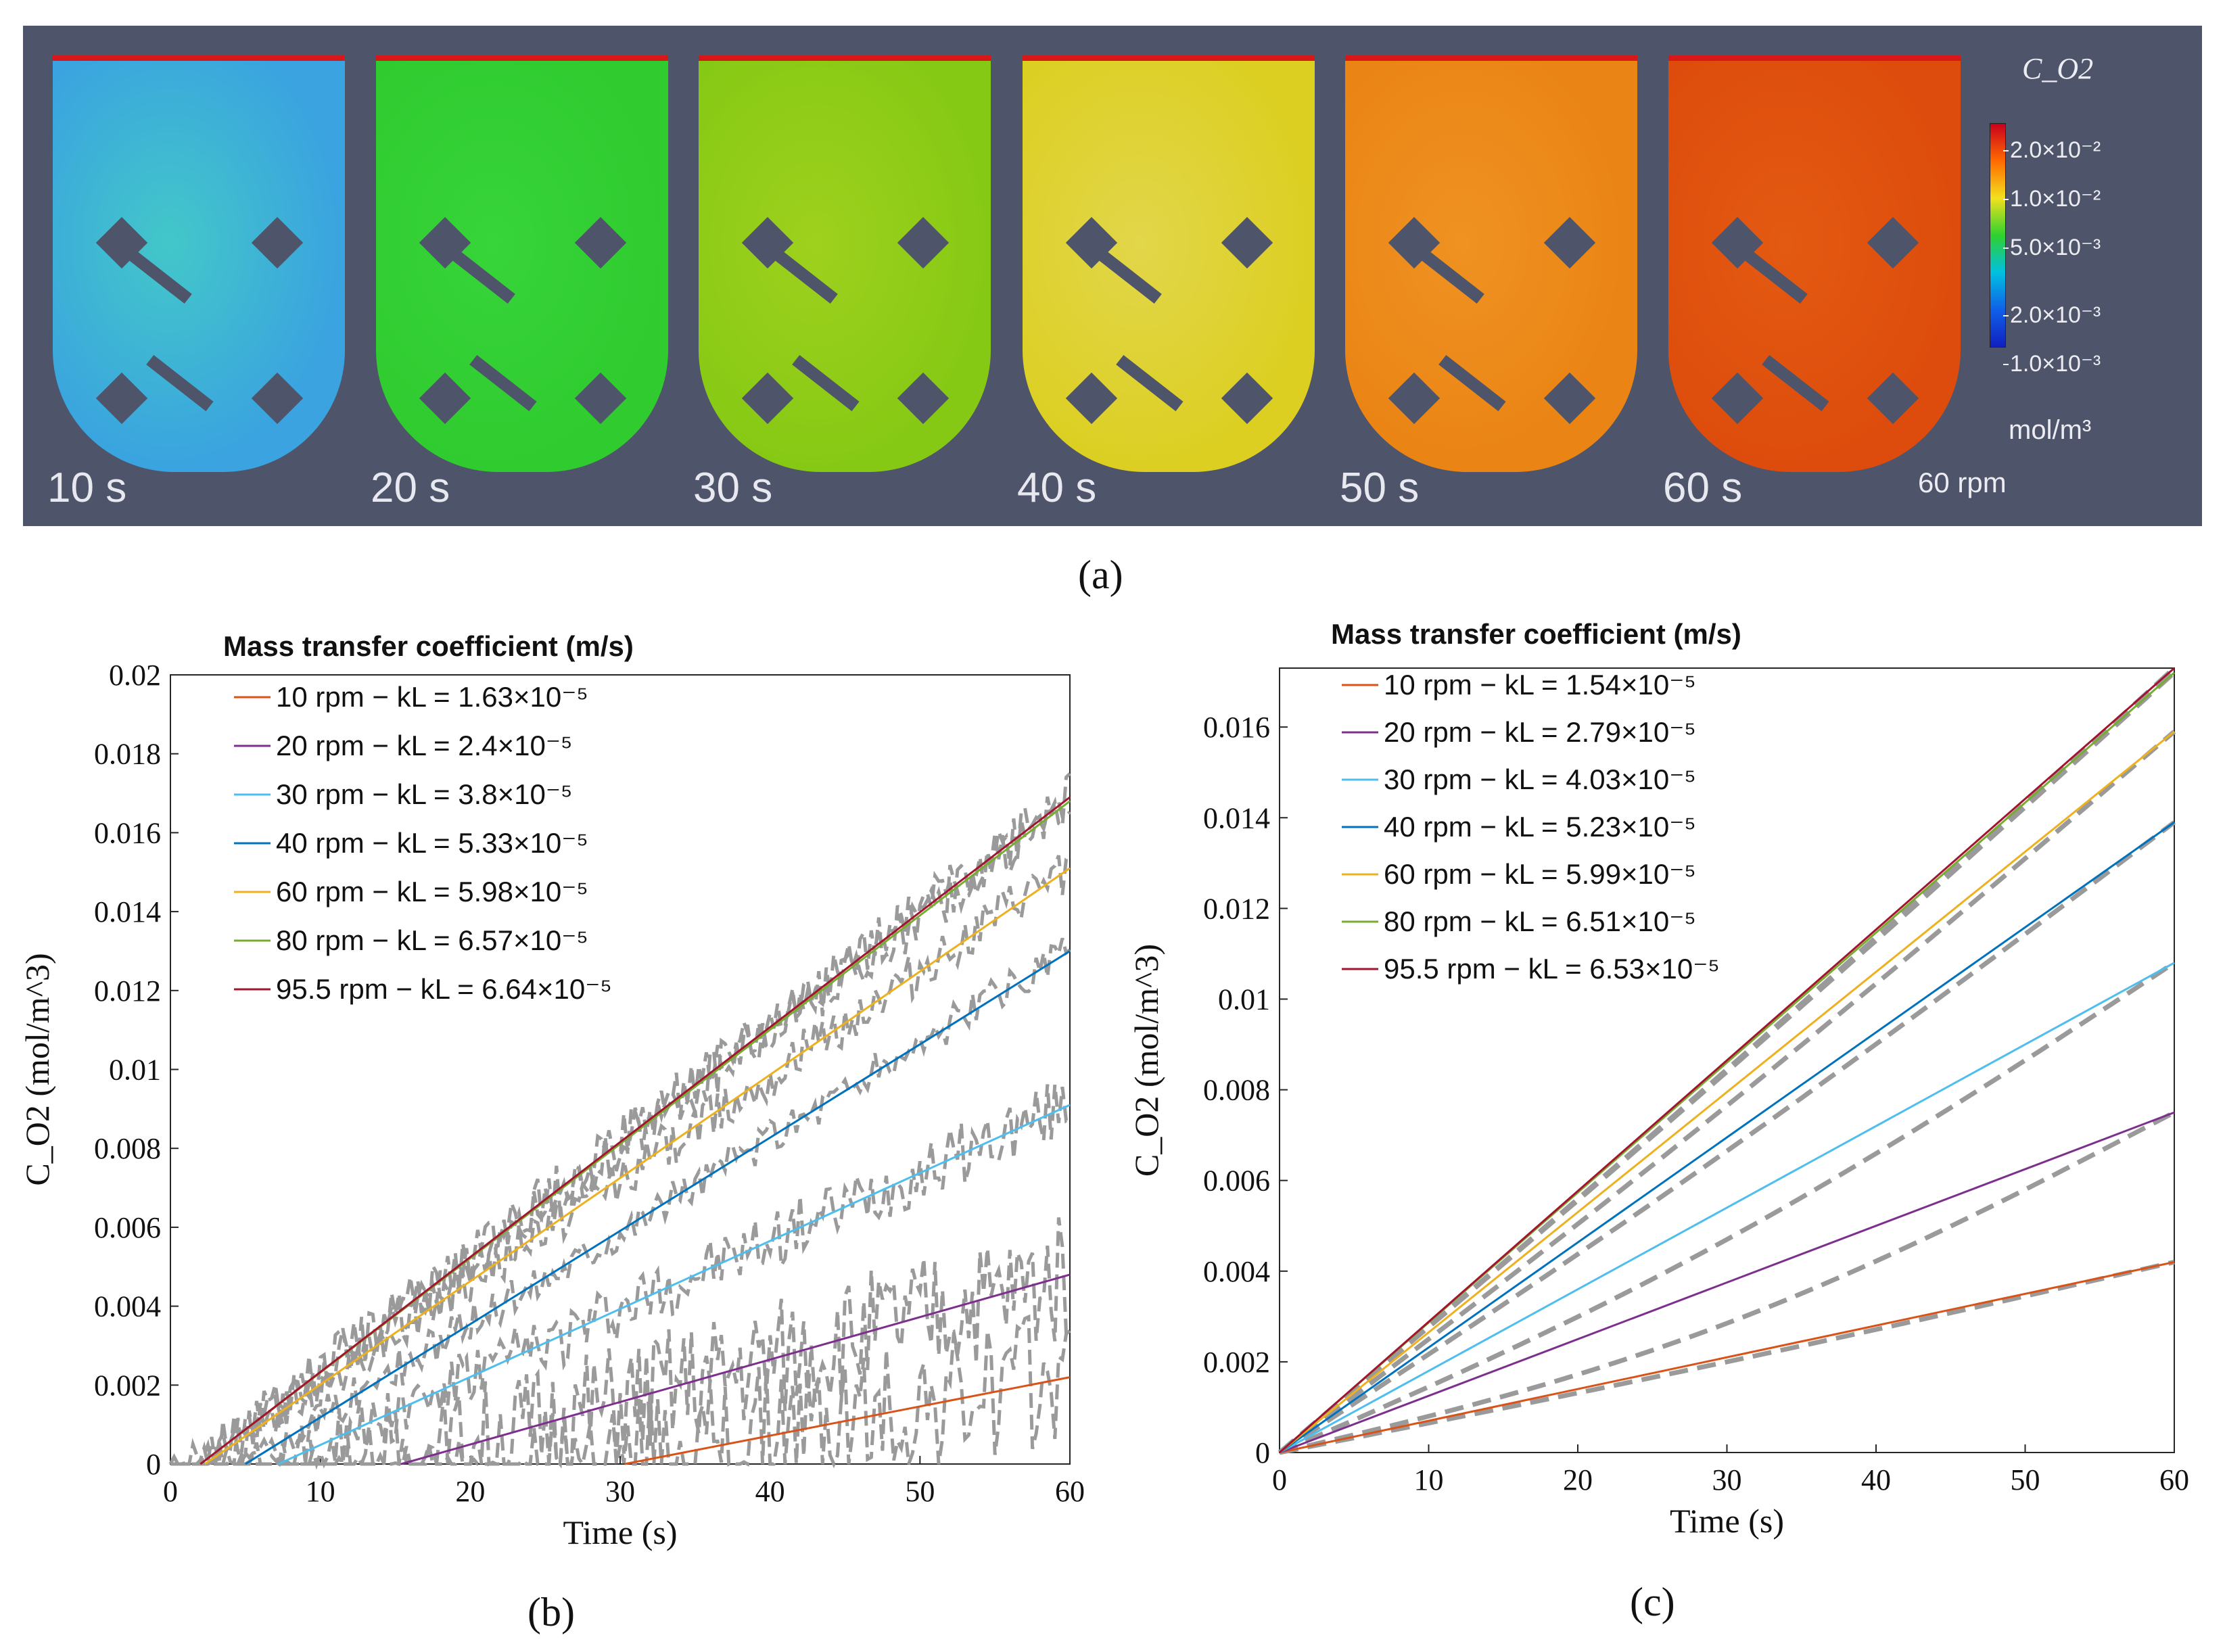 The width and height of the screenshot is (2225, 1652). What do you see at coordinates (1540, 874) in the screenshot?
I see `legend-entry: 60 rpm − kL = 5.99×10⁻⁵` at bounding box center [1540, 874].